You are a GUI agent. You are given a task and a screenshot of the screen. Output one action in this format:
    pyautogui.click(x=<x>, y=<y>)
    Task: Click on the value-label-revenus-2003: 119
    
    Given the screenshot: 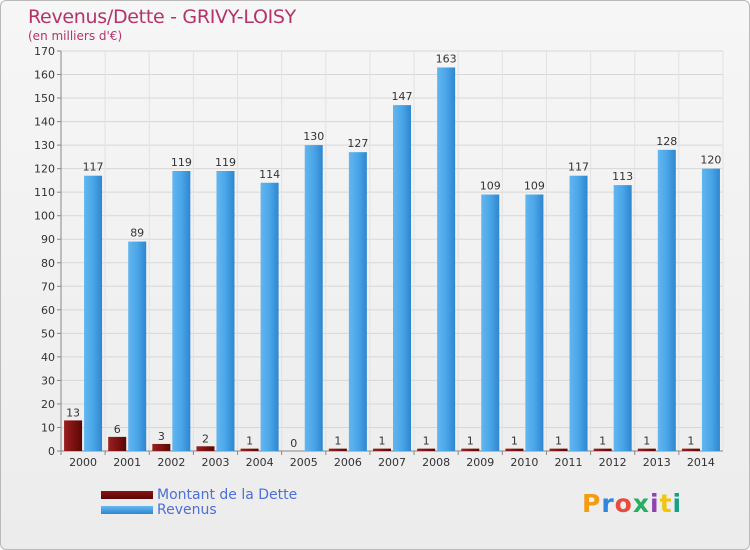 What is the action you would take?
    pyautogui.click(x=225, y=162)
    